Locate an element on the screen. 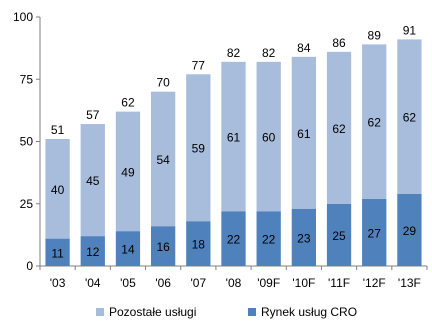 The width and height of the screenshot is (432, 322). data-label-cro: 14 is located at coordinates (128, 250).